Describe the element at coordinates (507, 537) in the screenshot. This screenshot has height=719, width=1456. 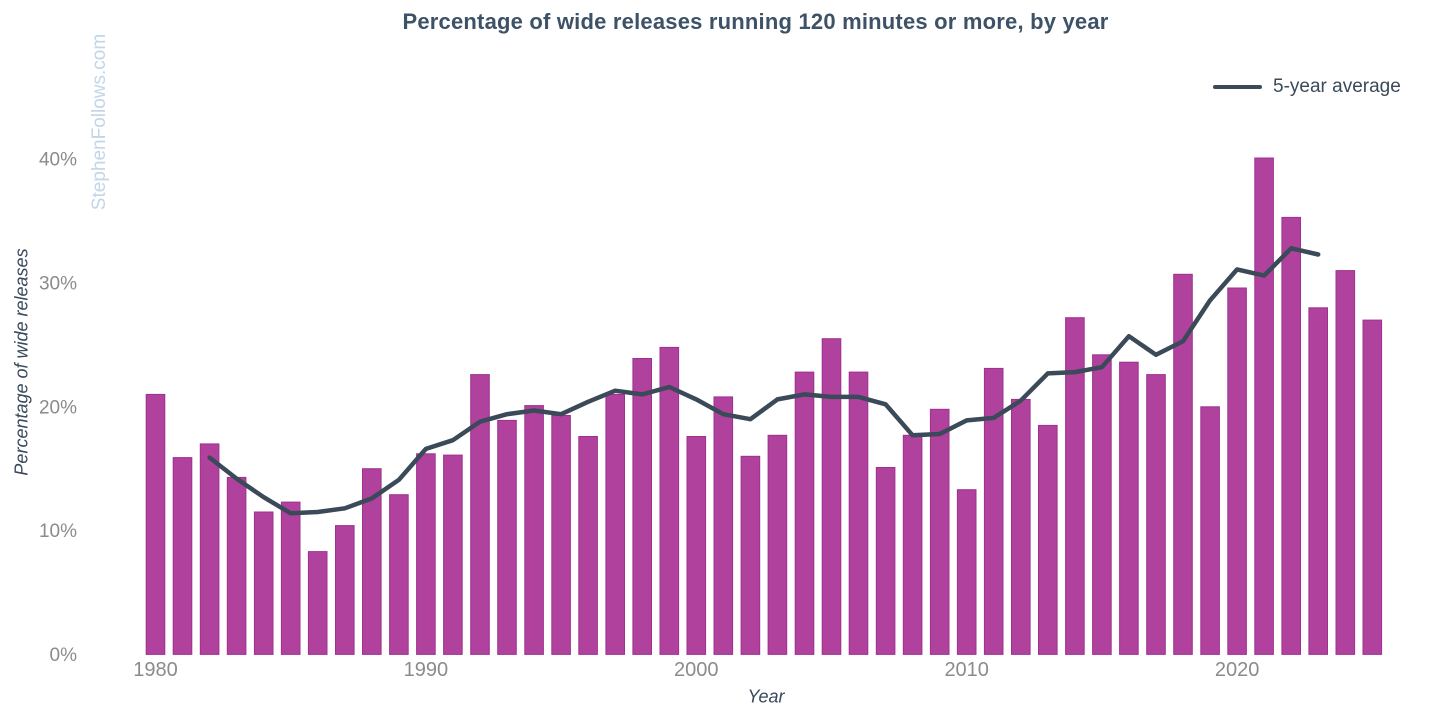
I see `bar-1993` at that location.